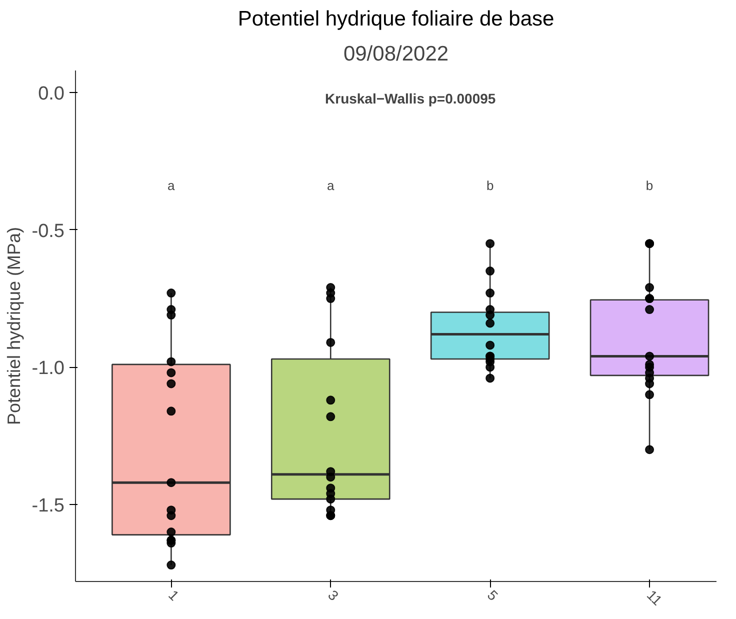  What do you see at coordinates (333, 595) in the screenshot?
I see `x-tick-label: 3` at bounding box center [333, 595].